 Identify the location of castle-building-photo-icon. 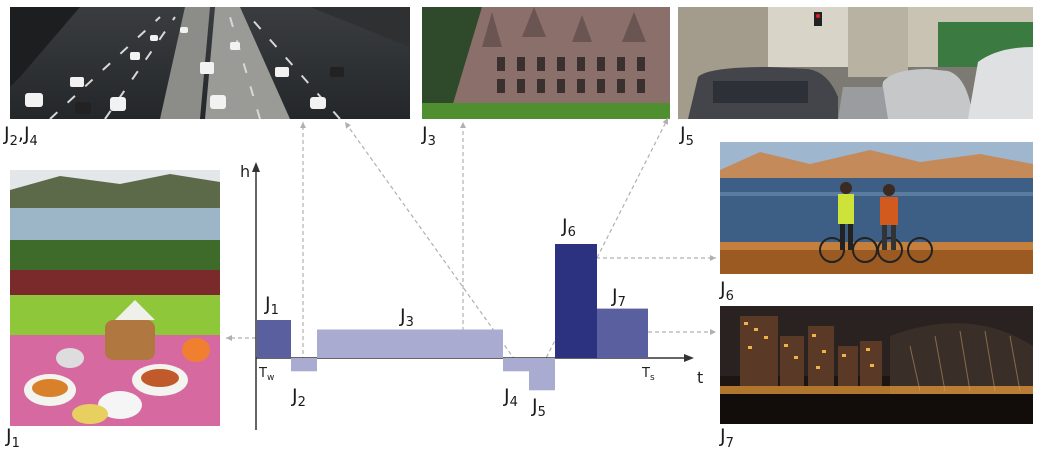
(546, 63).